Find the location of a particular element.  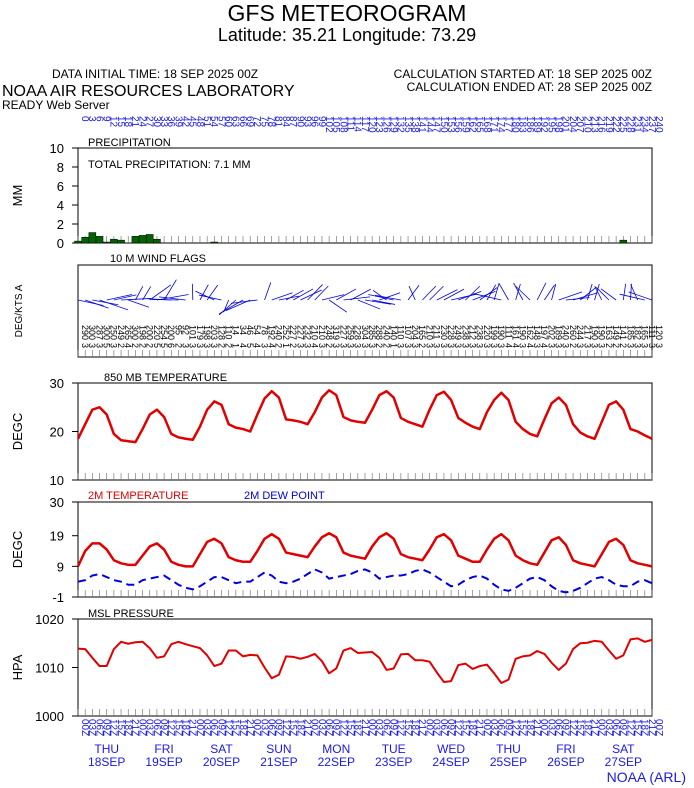

forecast-hour-label: 78 is located at coordinates (271, 122).